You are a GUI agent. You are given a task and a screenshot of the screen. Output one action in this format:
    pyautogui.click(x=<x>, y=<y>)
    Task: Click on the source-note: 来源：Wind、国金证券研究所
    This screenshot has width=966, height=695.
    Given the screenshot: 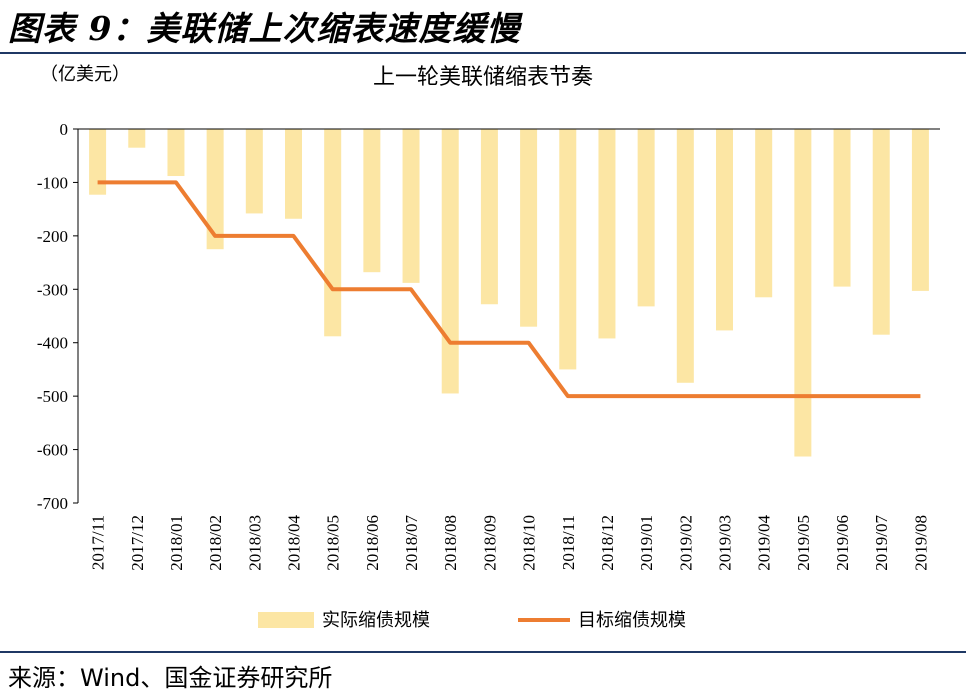 What is the action you would take?
    pyautogui.click(x=170, y=678)
    